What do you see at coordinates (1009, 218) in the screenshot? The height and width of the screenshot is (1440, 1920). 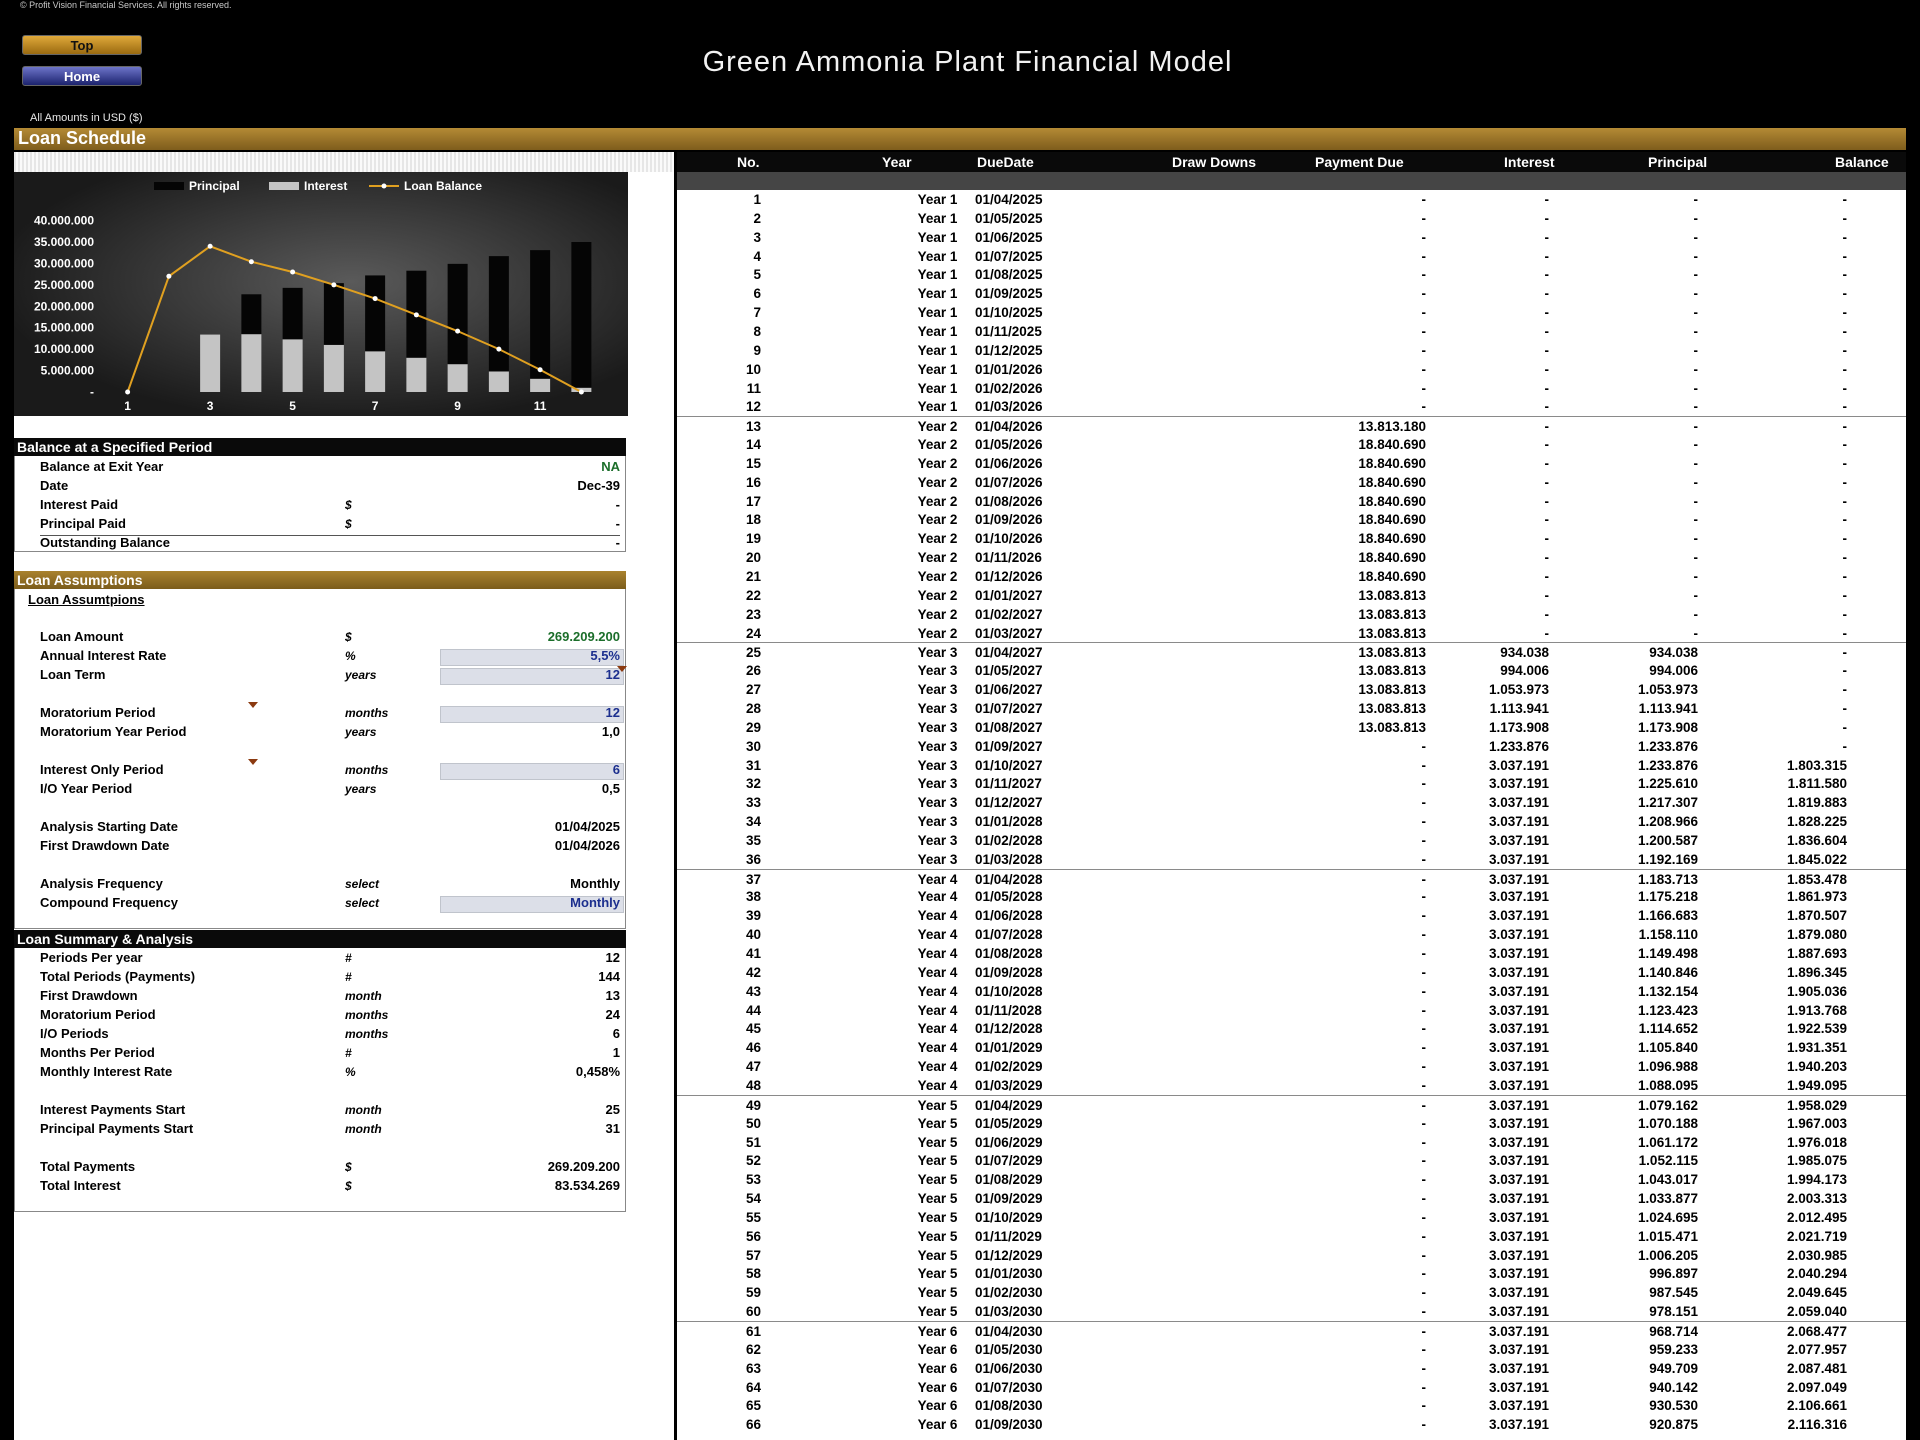 I see `row-duedate: 01/05/2025` at bounding box center [1009, 218].